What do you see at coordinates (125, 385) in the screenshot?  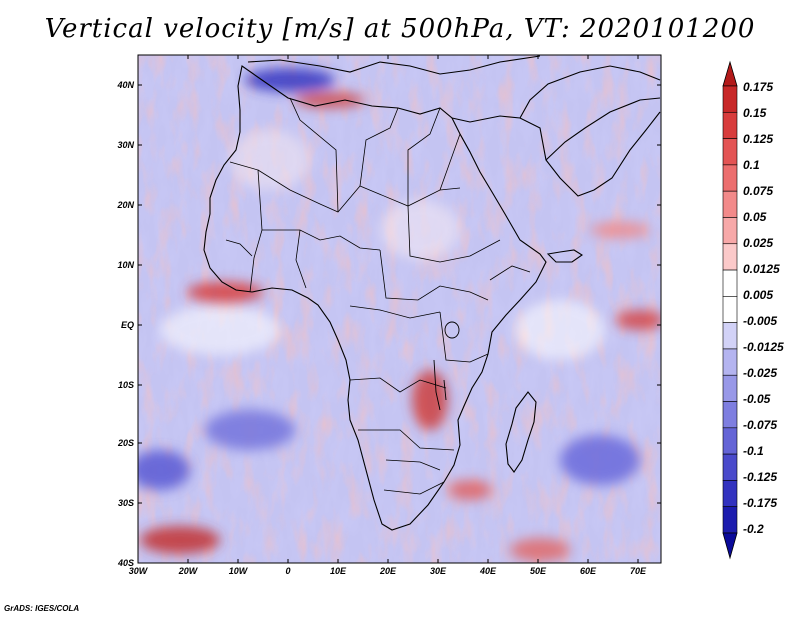 I see `lat-label-10s: 10S` at bounding box center [125, 385].